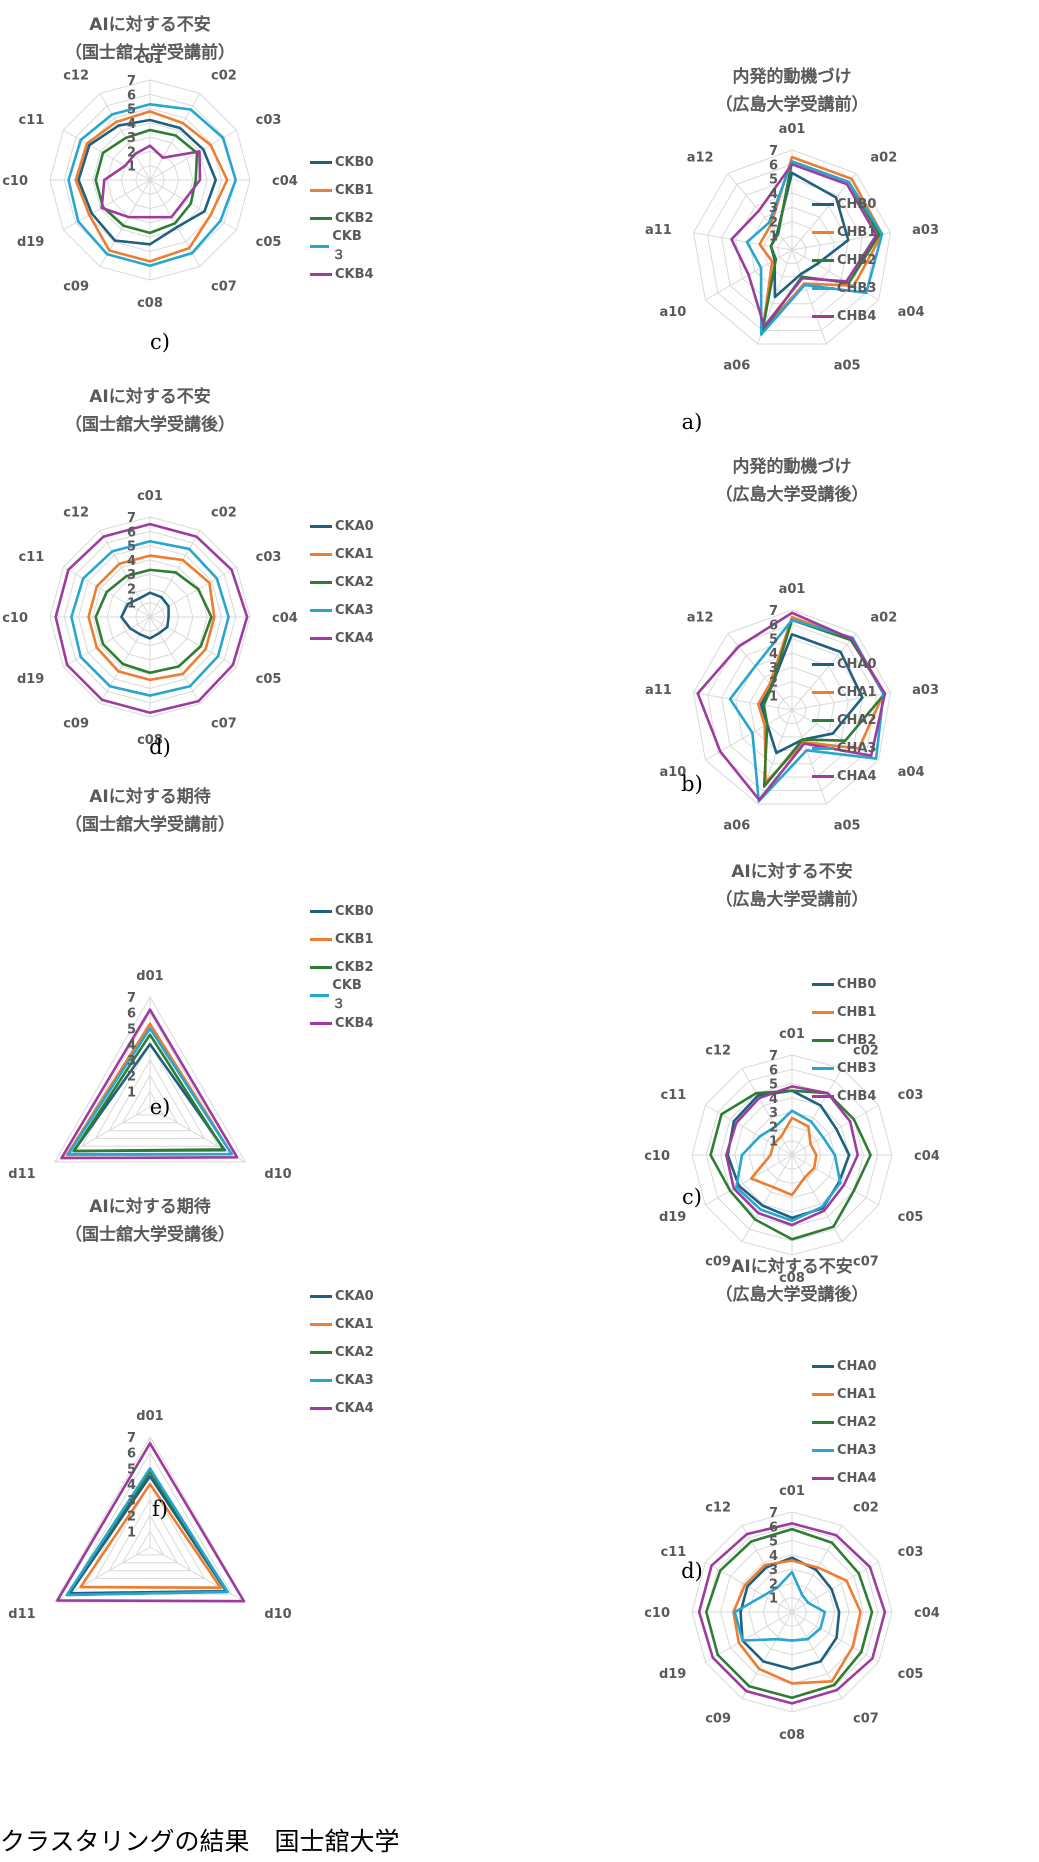  I want to click on series-line-cka3, so click(150, 618).